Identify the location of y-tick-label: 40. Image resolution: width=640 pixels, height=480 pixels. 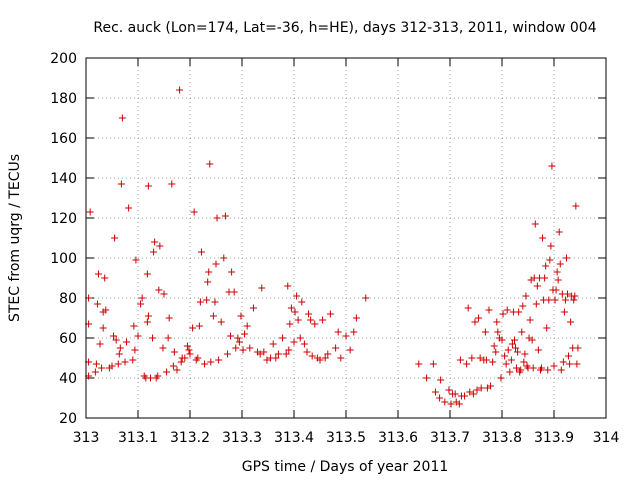
(68, 379).